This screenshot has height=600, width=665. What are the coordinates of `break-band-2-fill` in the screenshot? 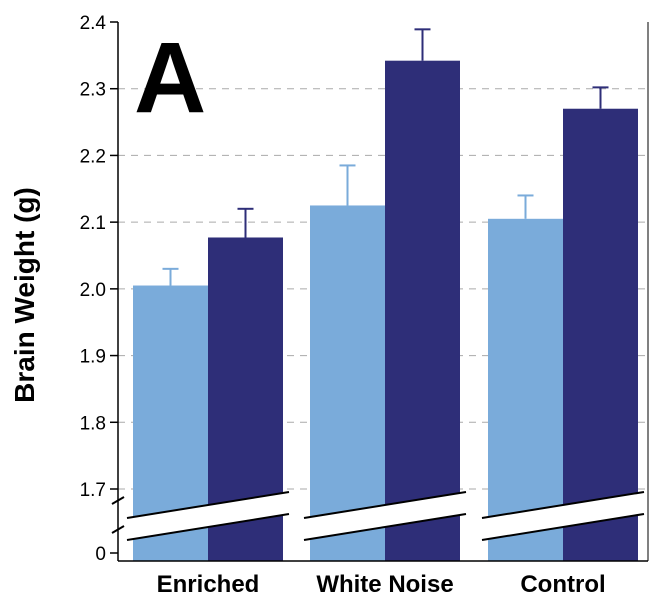 It's located at (563, 516).